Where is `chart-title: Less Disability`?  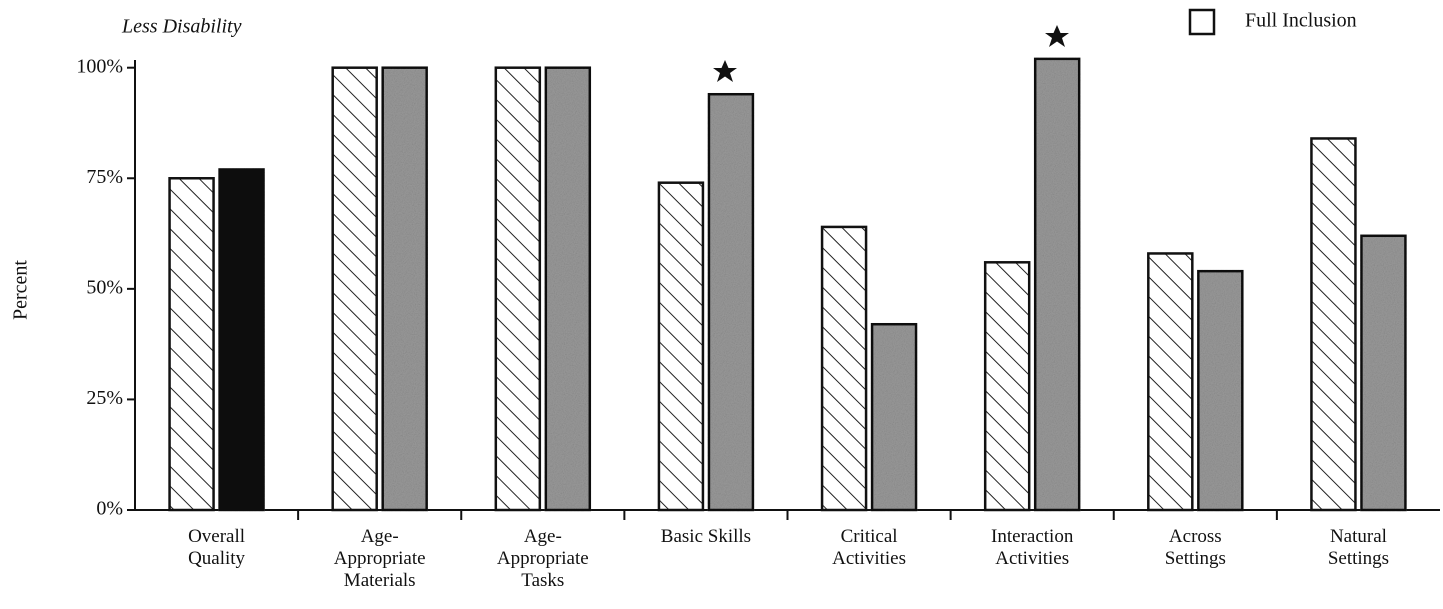
chart-title: Less Disability is located at coordinates (181, 27).